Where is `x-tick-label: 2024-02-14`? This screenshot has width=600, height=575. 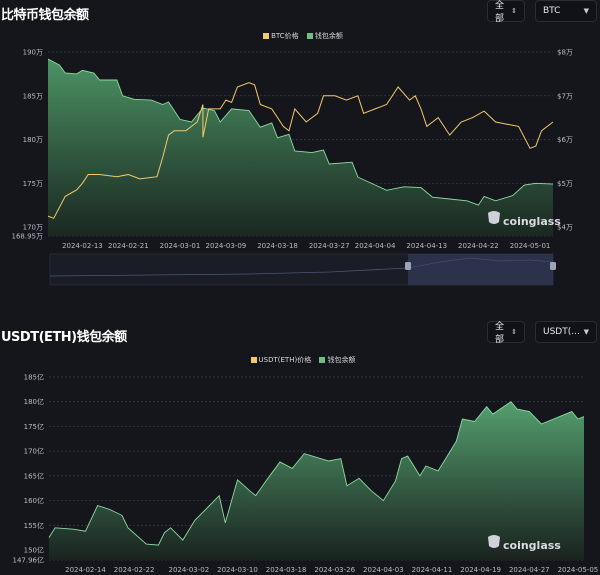 x-tick-label: 2024-02-14 is located at coordinates (85, 570).